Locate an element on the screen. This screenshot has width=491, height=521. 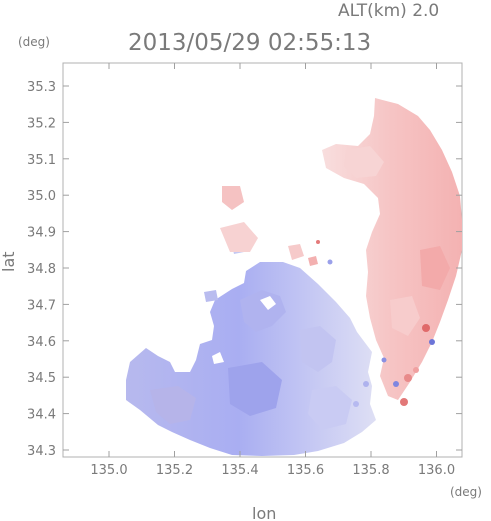
velocity-speckles is located at coordinates (375, 323).